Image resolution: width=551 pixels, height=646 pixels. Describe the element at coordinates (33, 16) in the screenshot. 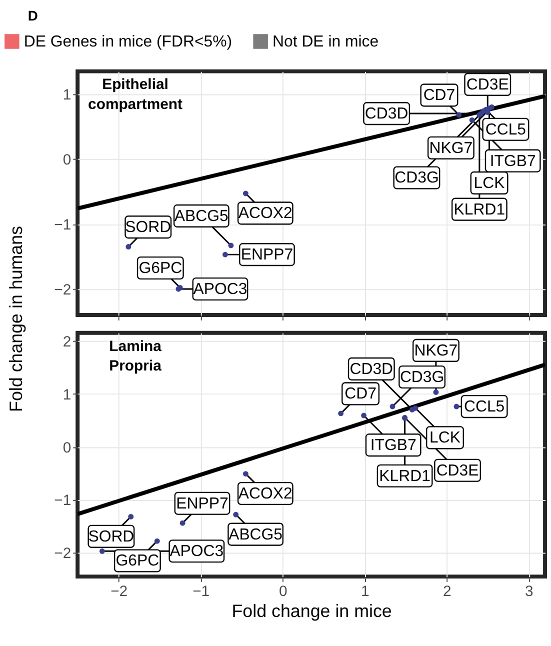

I see `text: D` at that location.